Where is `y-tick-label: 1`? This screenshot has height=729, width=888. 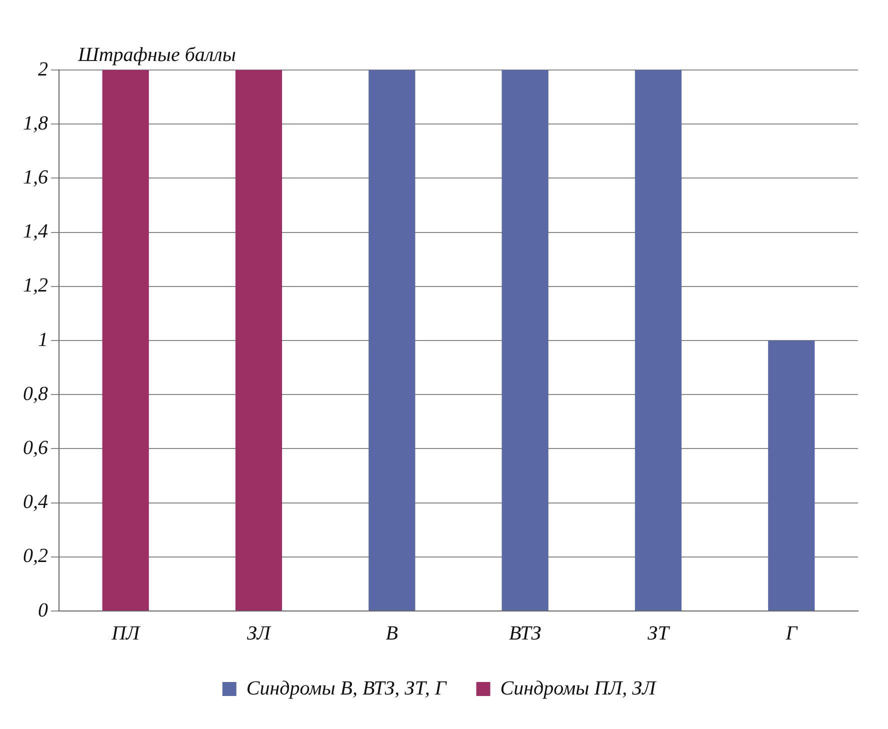
y-tick-label: 1 is located at coordinates (43, 339).